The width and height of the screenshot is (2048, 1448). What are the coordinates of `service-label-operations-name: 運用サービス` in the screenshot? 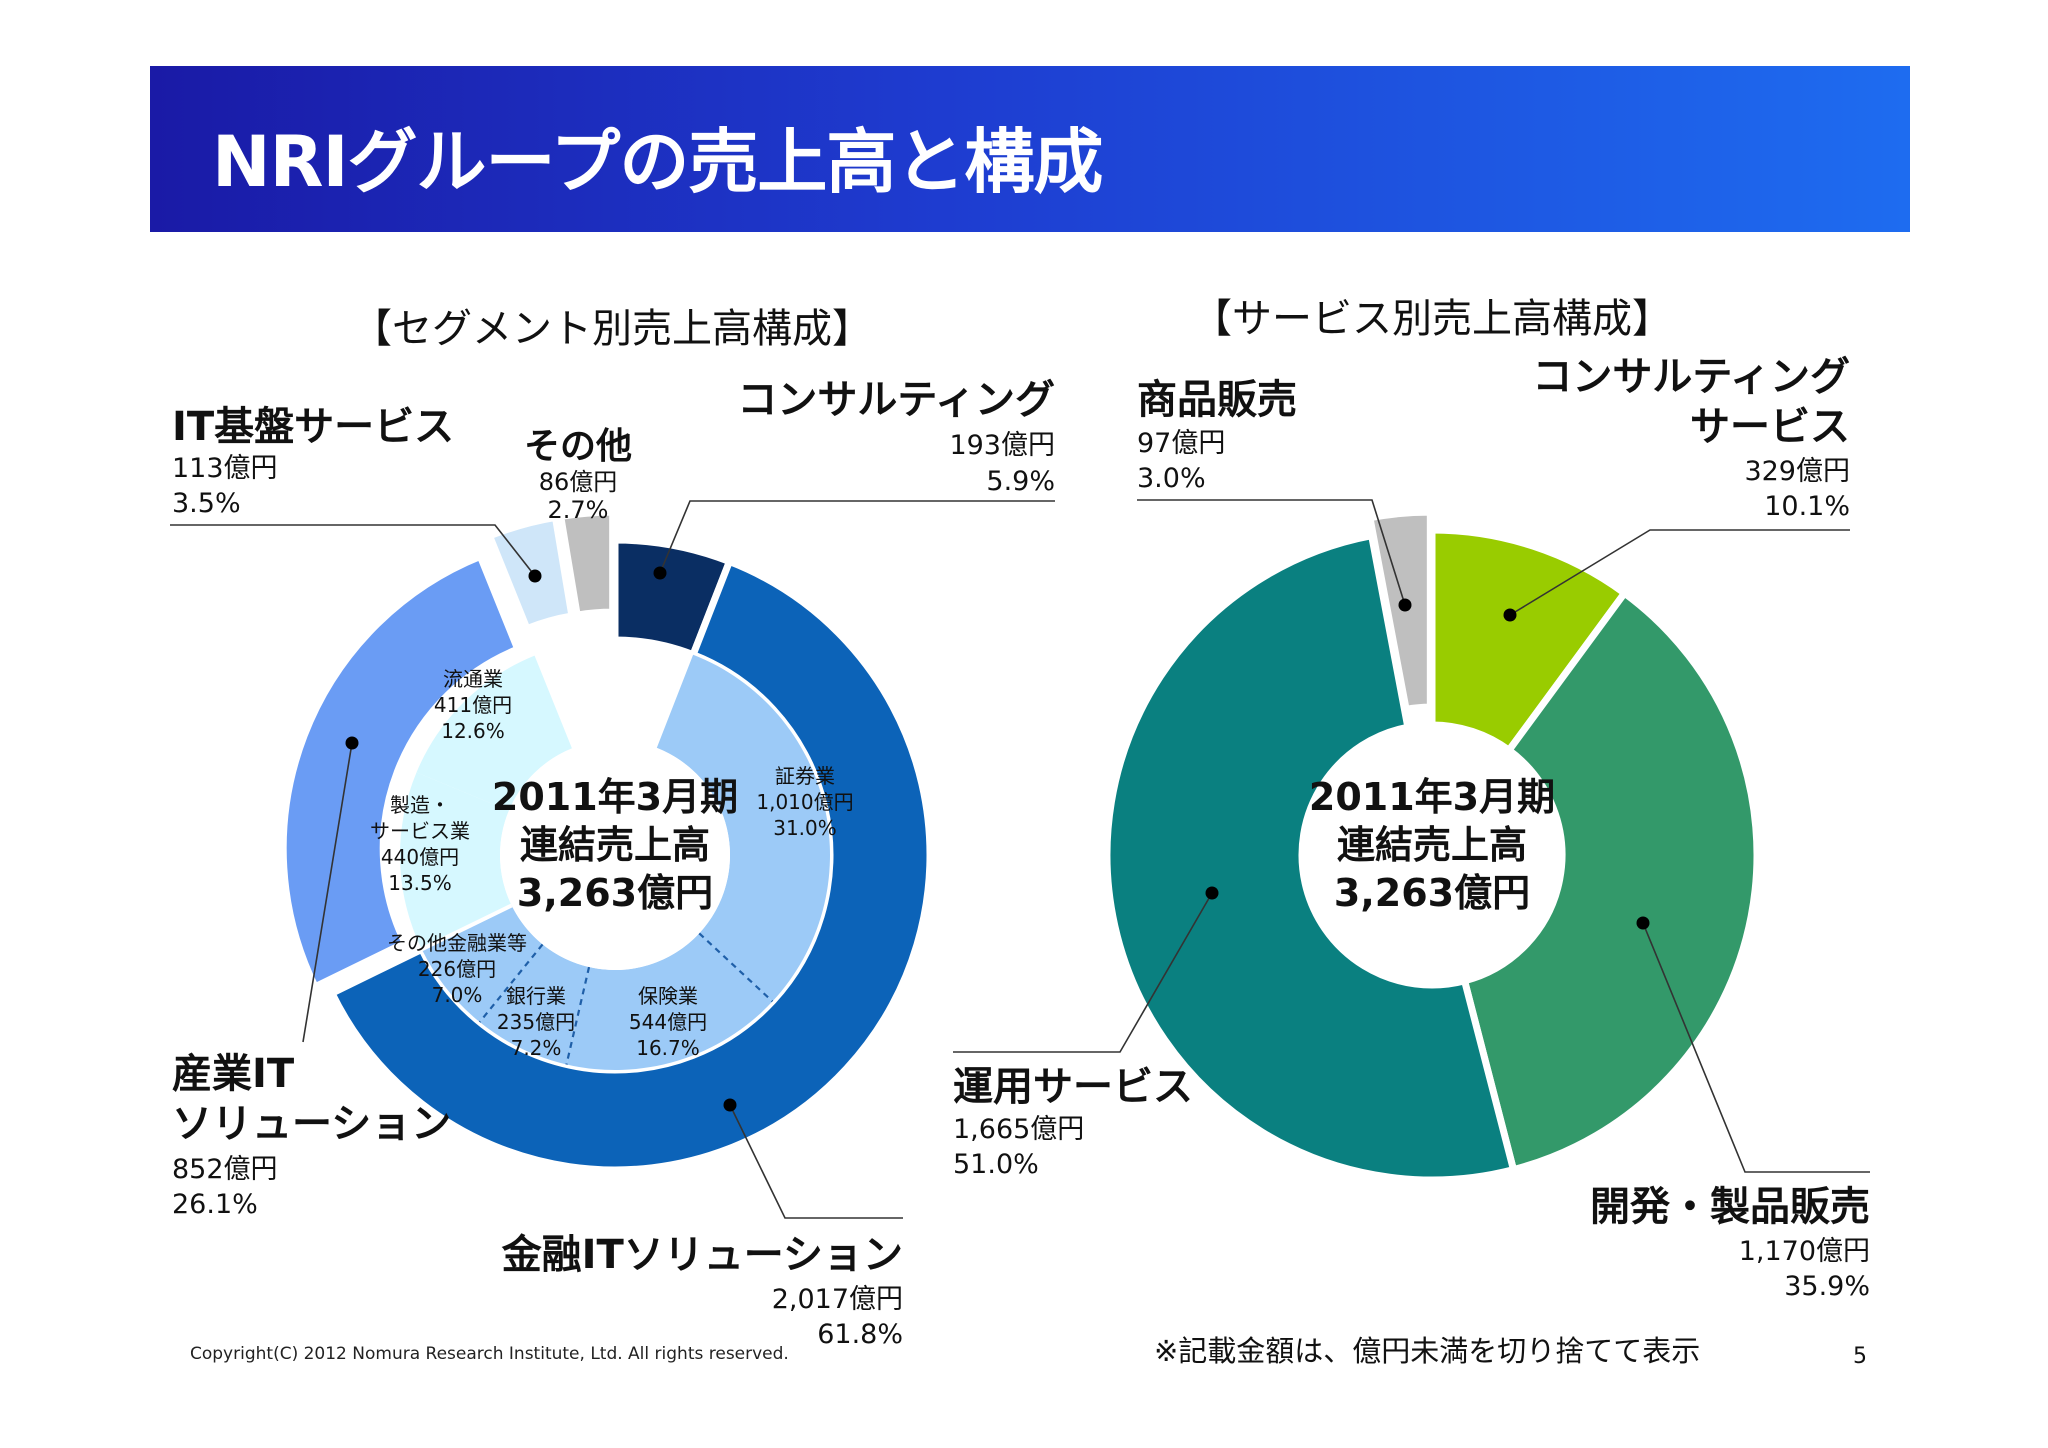 It's located at (1073, 1087).